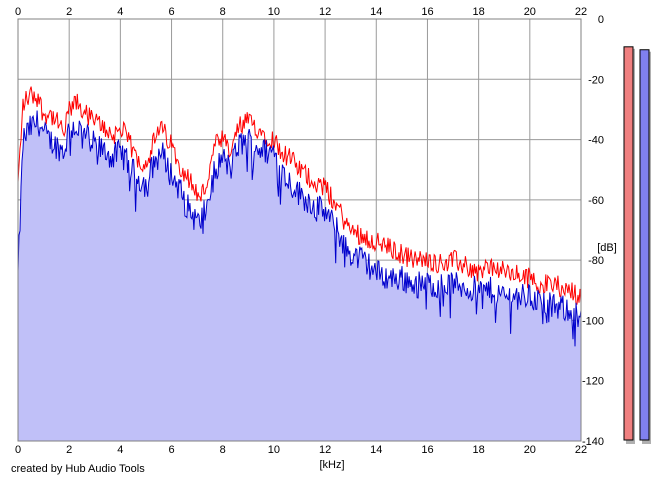 The height and width of the screenshot is (481, 664). I want to click on x-tick-label-top: 6, so click(171, 12).